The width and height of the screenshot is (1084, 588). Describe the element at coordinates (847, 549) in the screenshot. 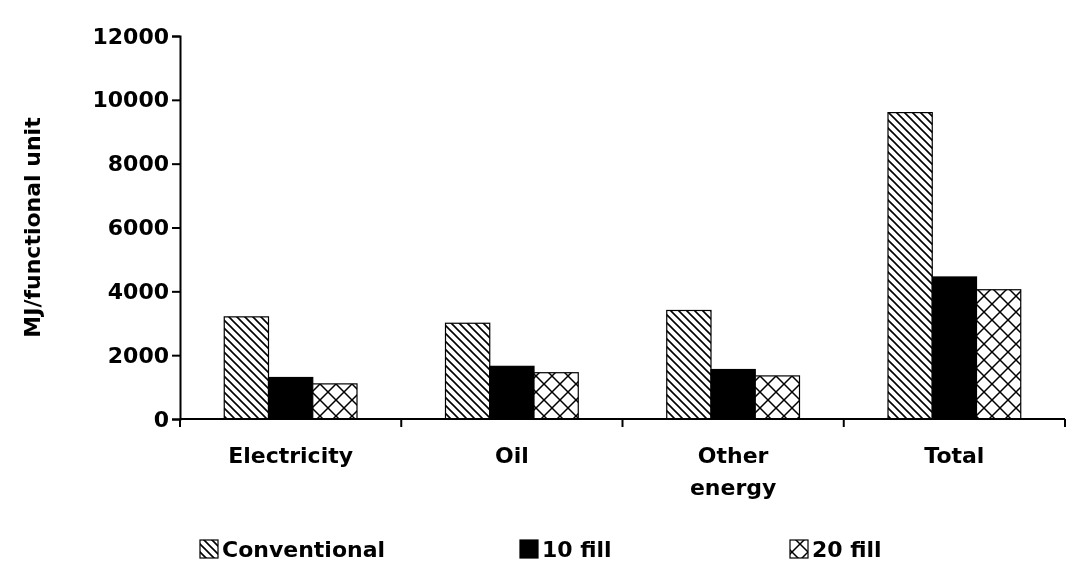

I see `legend-label: 20 fill` at that location.